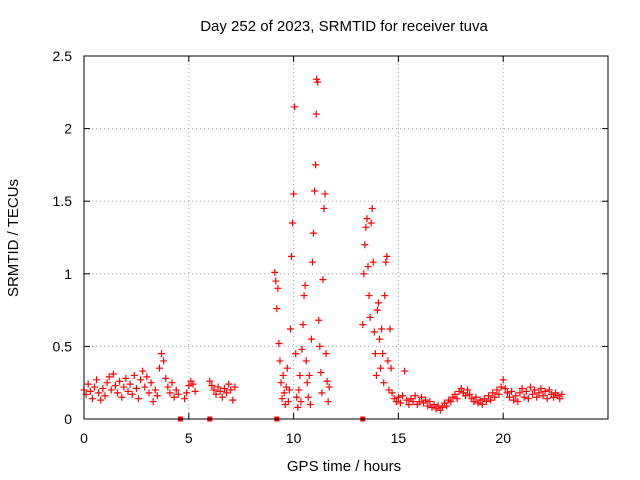  Describe the element at coordinates (294, 438) in the screenshot. I see `x-tick-label: 10` at that location.